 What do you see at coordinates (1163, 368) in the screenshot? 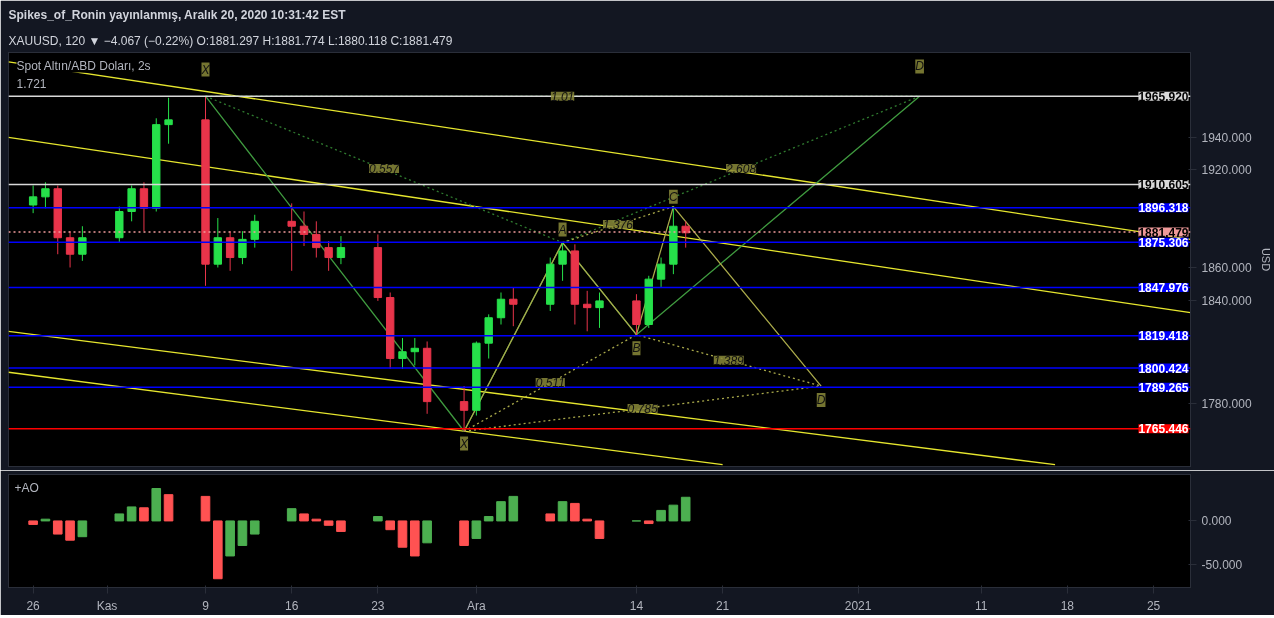
I see `ref-line-label: 1800.424` at bounding box center [1163, 368].